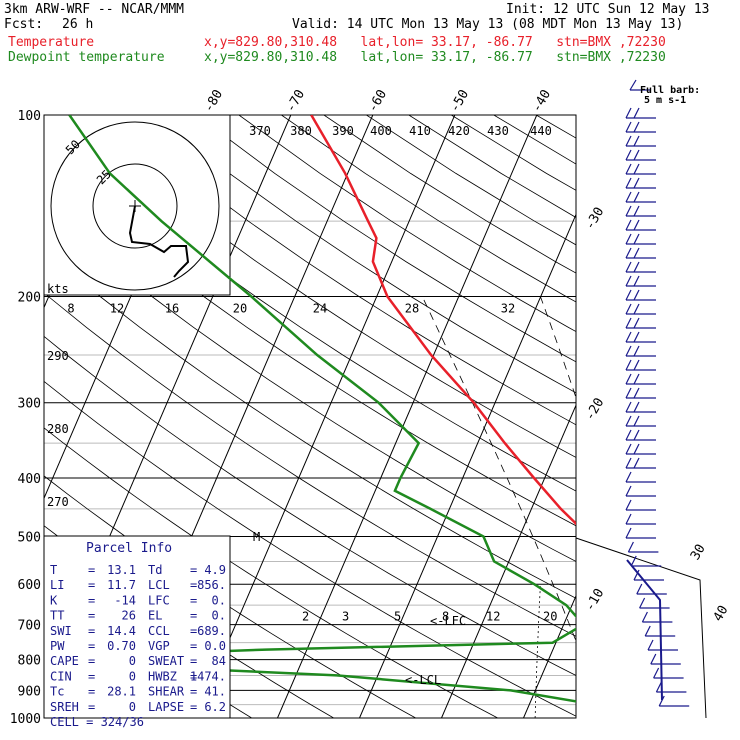  Describe the element at coordinates (29, 661) in the screenshot. I see `pressure-label-800: 800` at that location.